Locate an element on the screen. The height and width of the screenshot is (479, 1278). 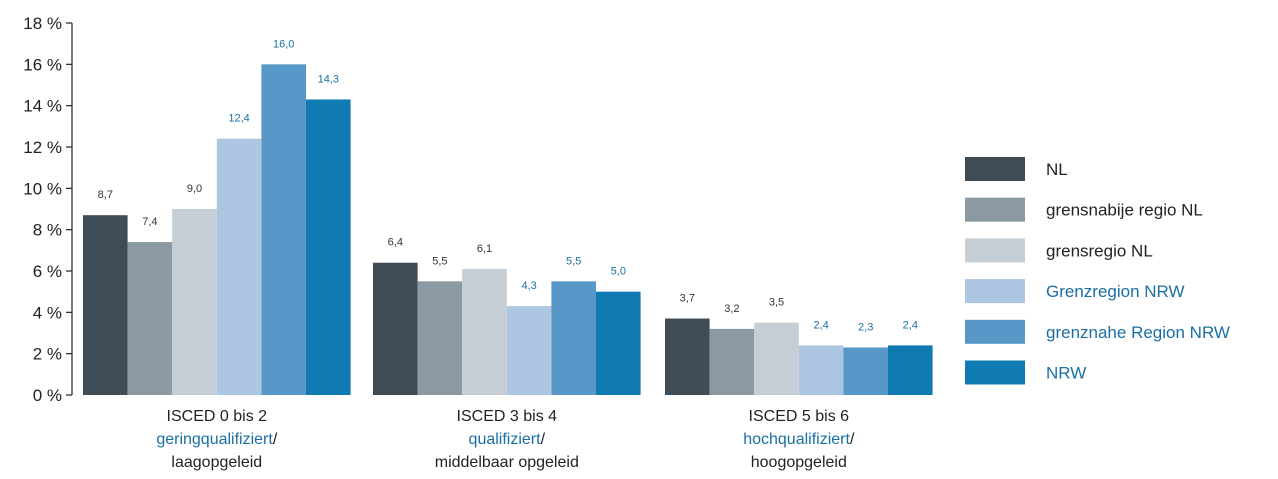
y-tick-label: 12 % is located at coordinates (42, 147).